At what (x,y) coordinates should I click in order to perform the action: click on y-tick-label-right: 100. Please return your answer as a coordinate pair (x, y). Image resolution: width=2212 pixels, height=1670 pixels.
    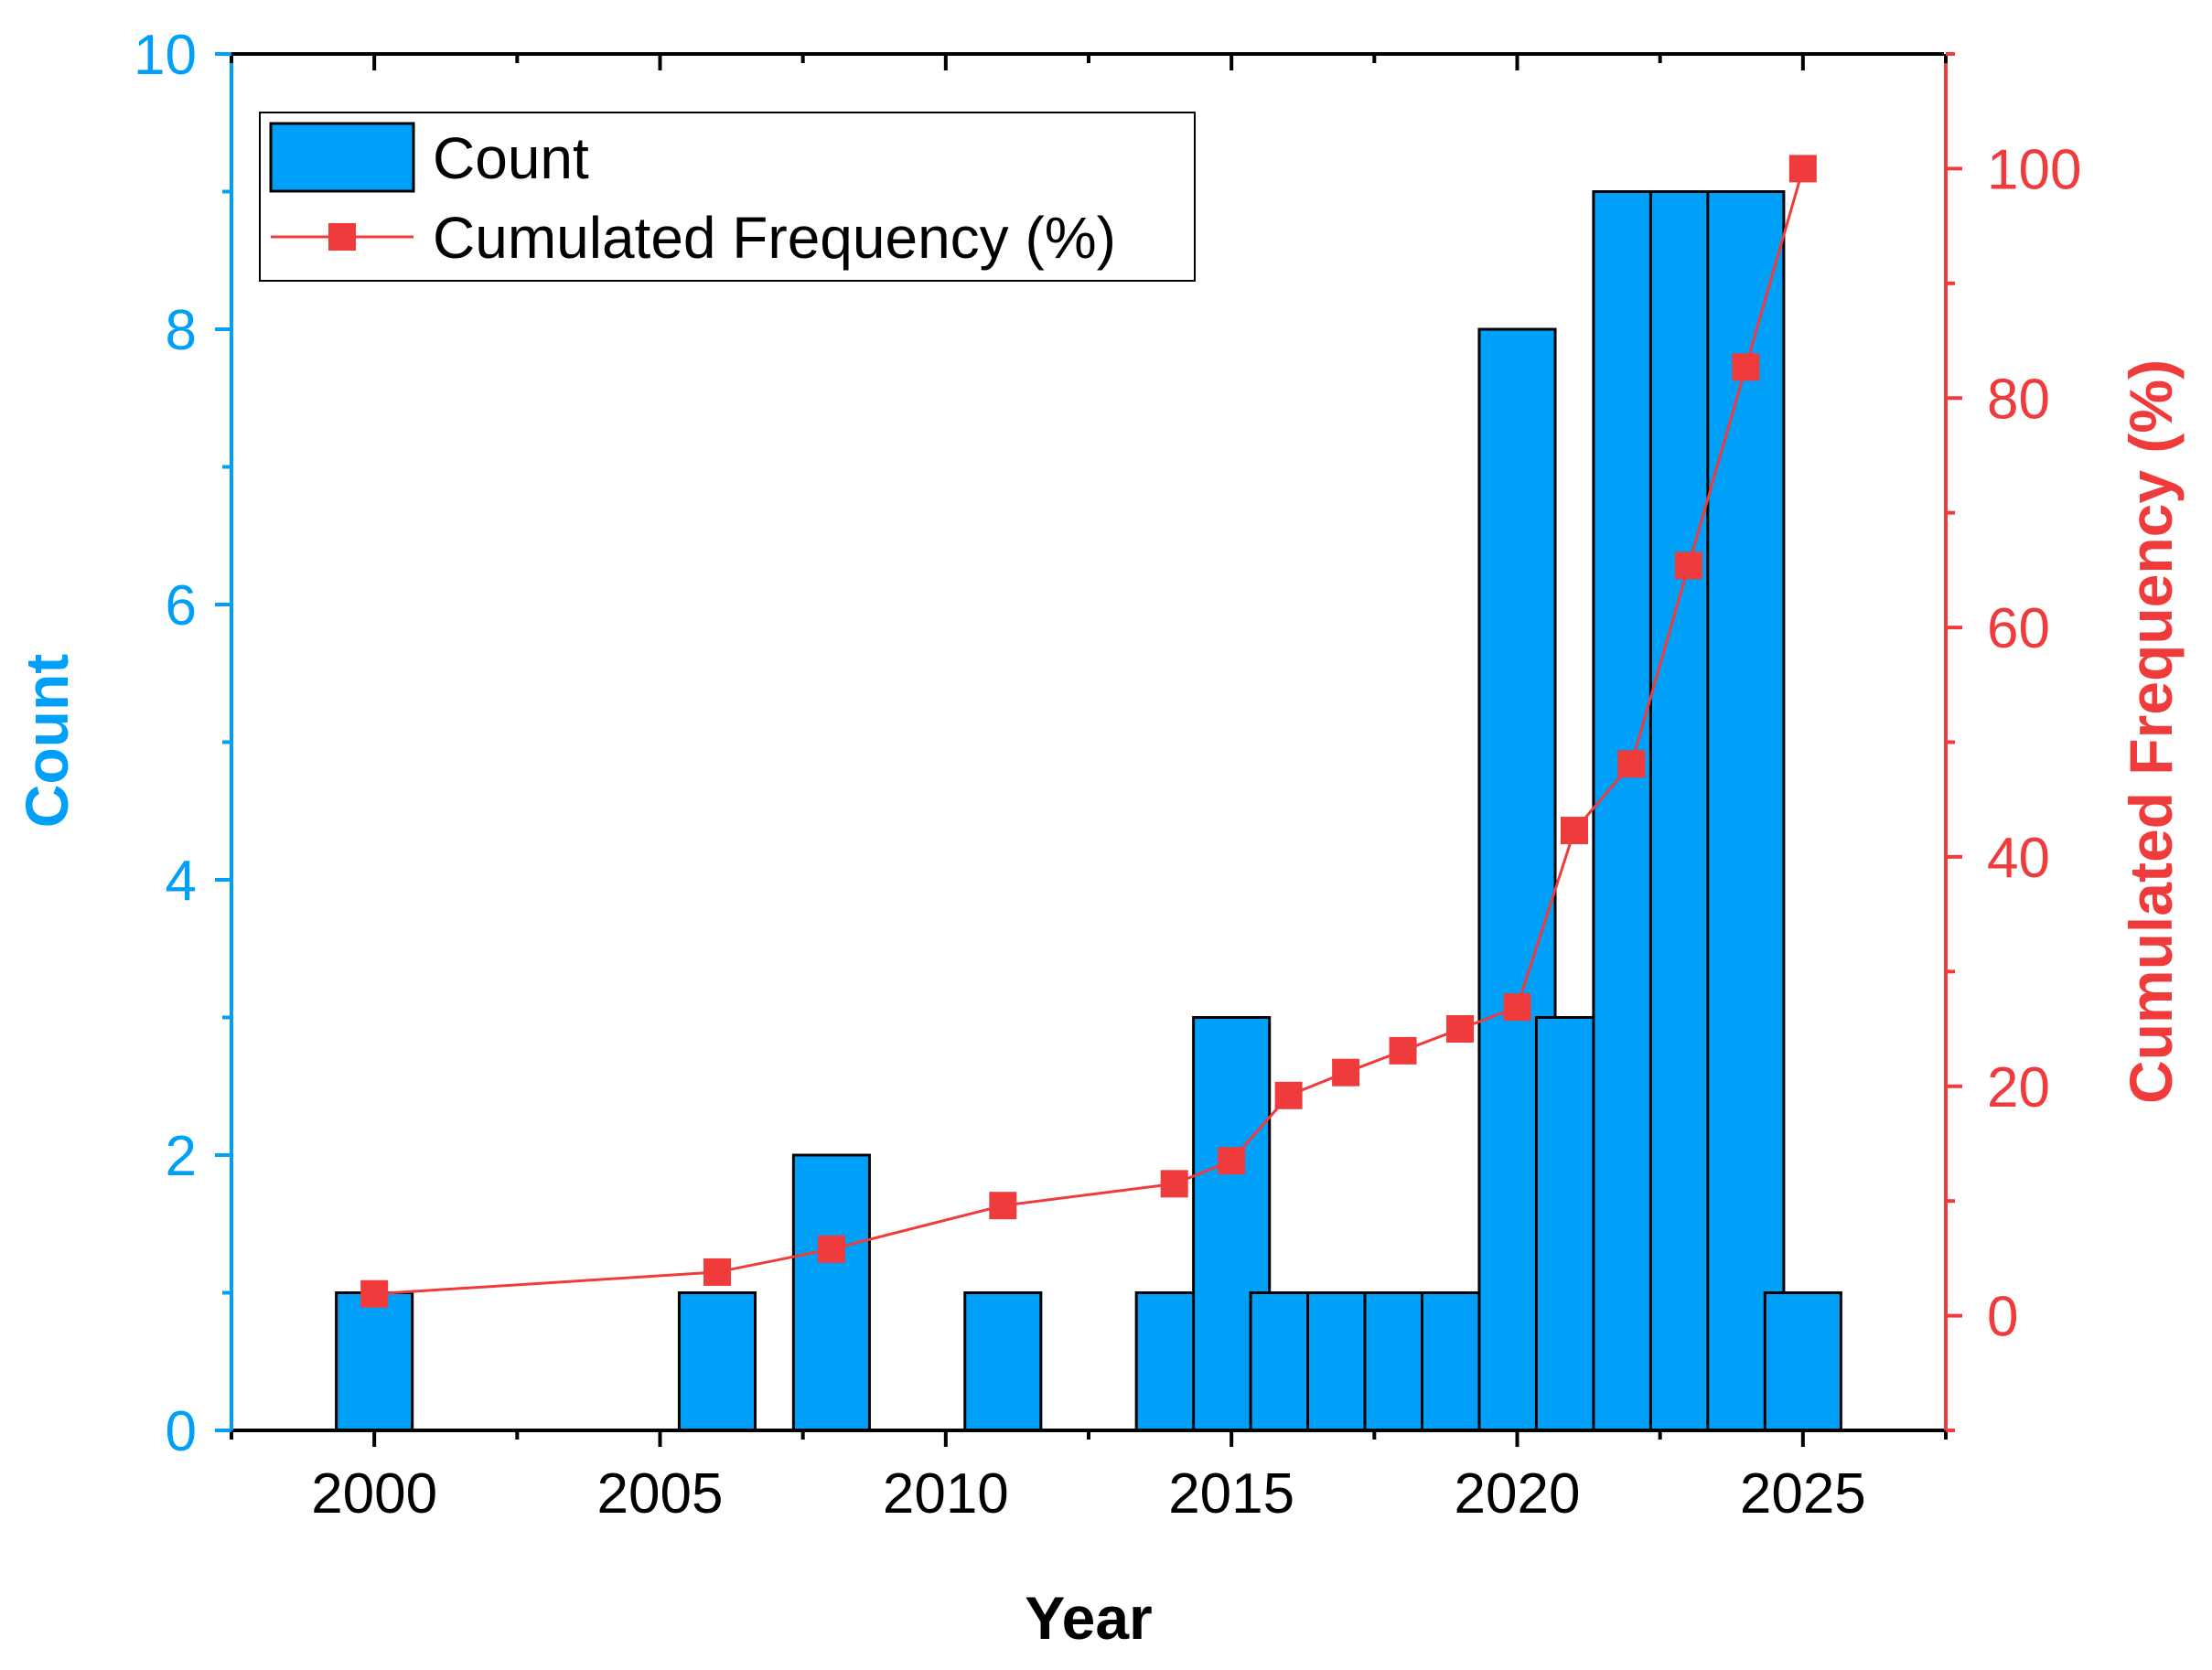
    Looking at the image, I should click on (2034, 169).